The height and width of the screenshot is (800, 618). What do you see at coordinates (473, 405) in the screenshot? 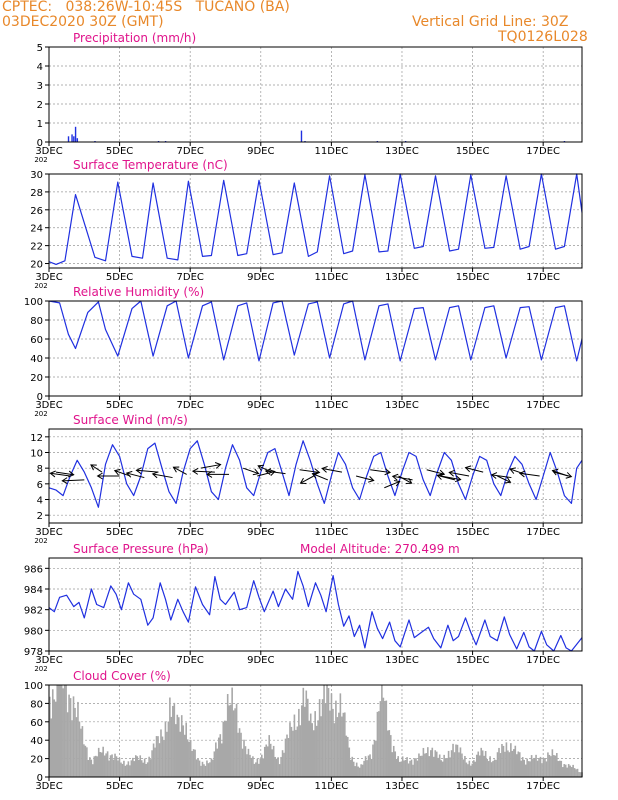
I see `x-tick-label: 15DEC` at bounding box center [473, 405].